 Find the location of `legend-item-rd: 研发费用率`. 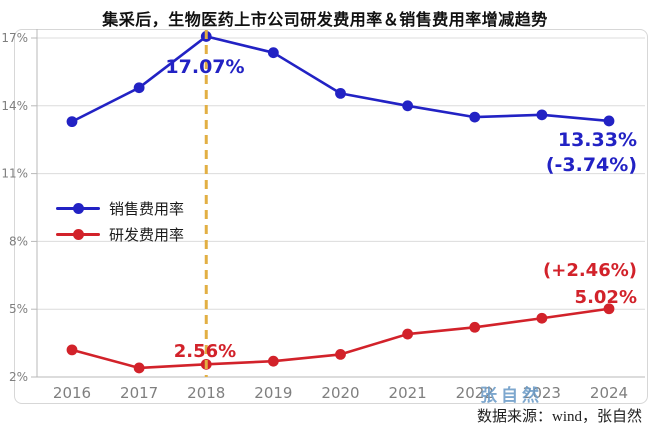

legend-item-rd: 研发费用率 is located at coordinates (120, 234).